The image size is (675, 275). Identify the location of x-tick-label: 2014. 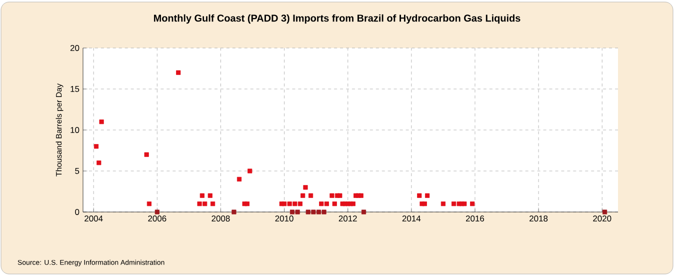
(411, 219).